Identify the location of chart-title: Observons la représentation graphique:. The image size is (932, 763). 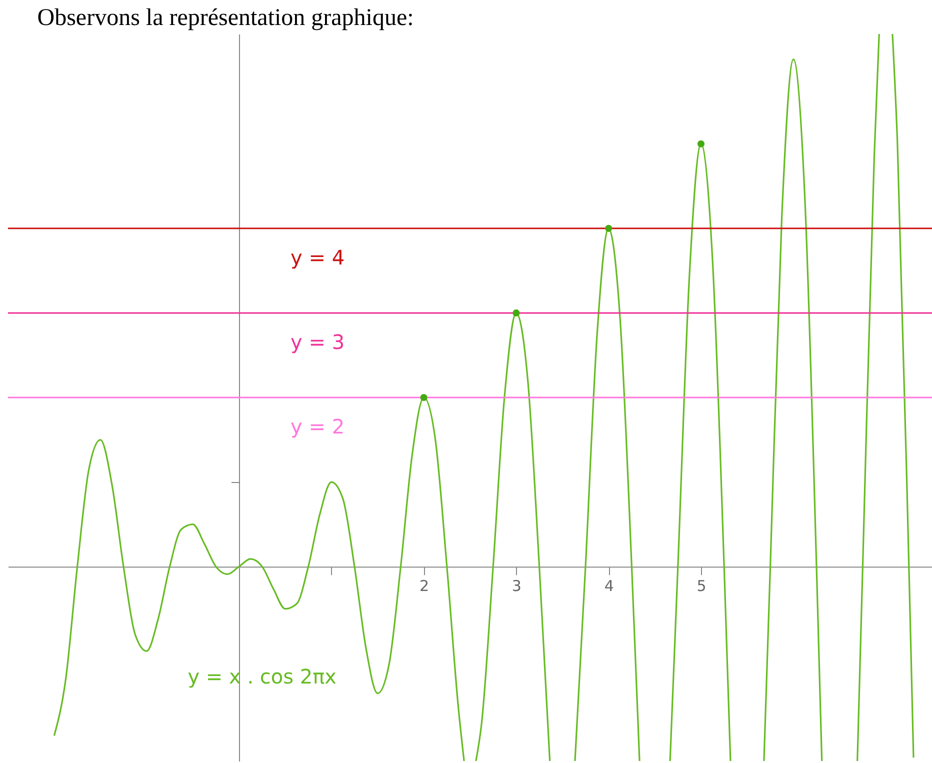
(225, 18).